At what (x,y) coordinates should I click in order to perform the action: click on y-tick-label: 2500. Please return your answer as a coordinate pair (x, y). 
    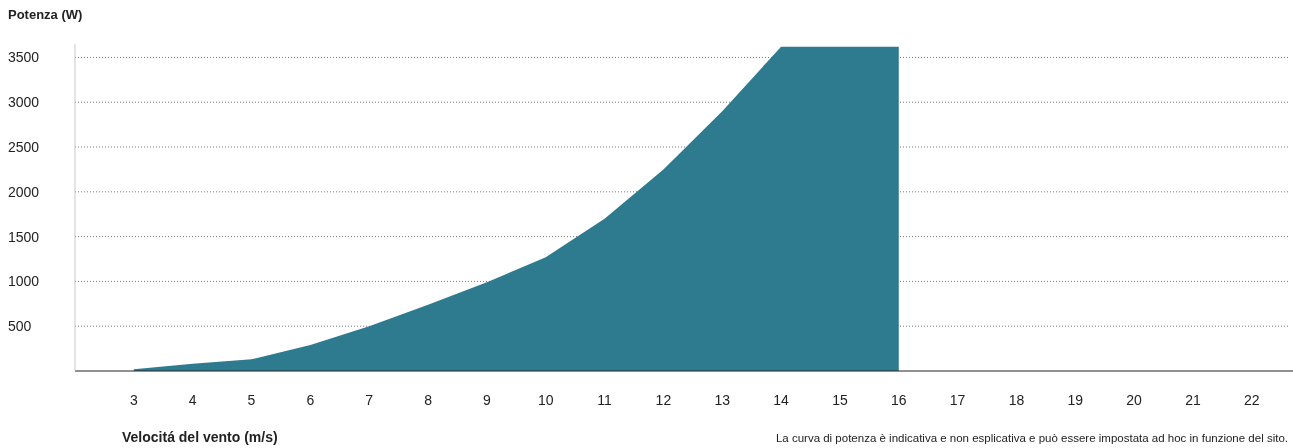
    Looking at the image, I should click on (24, 146).